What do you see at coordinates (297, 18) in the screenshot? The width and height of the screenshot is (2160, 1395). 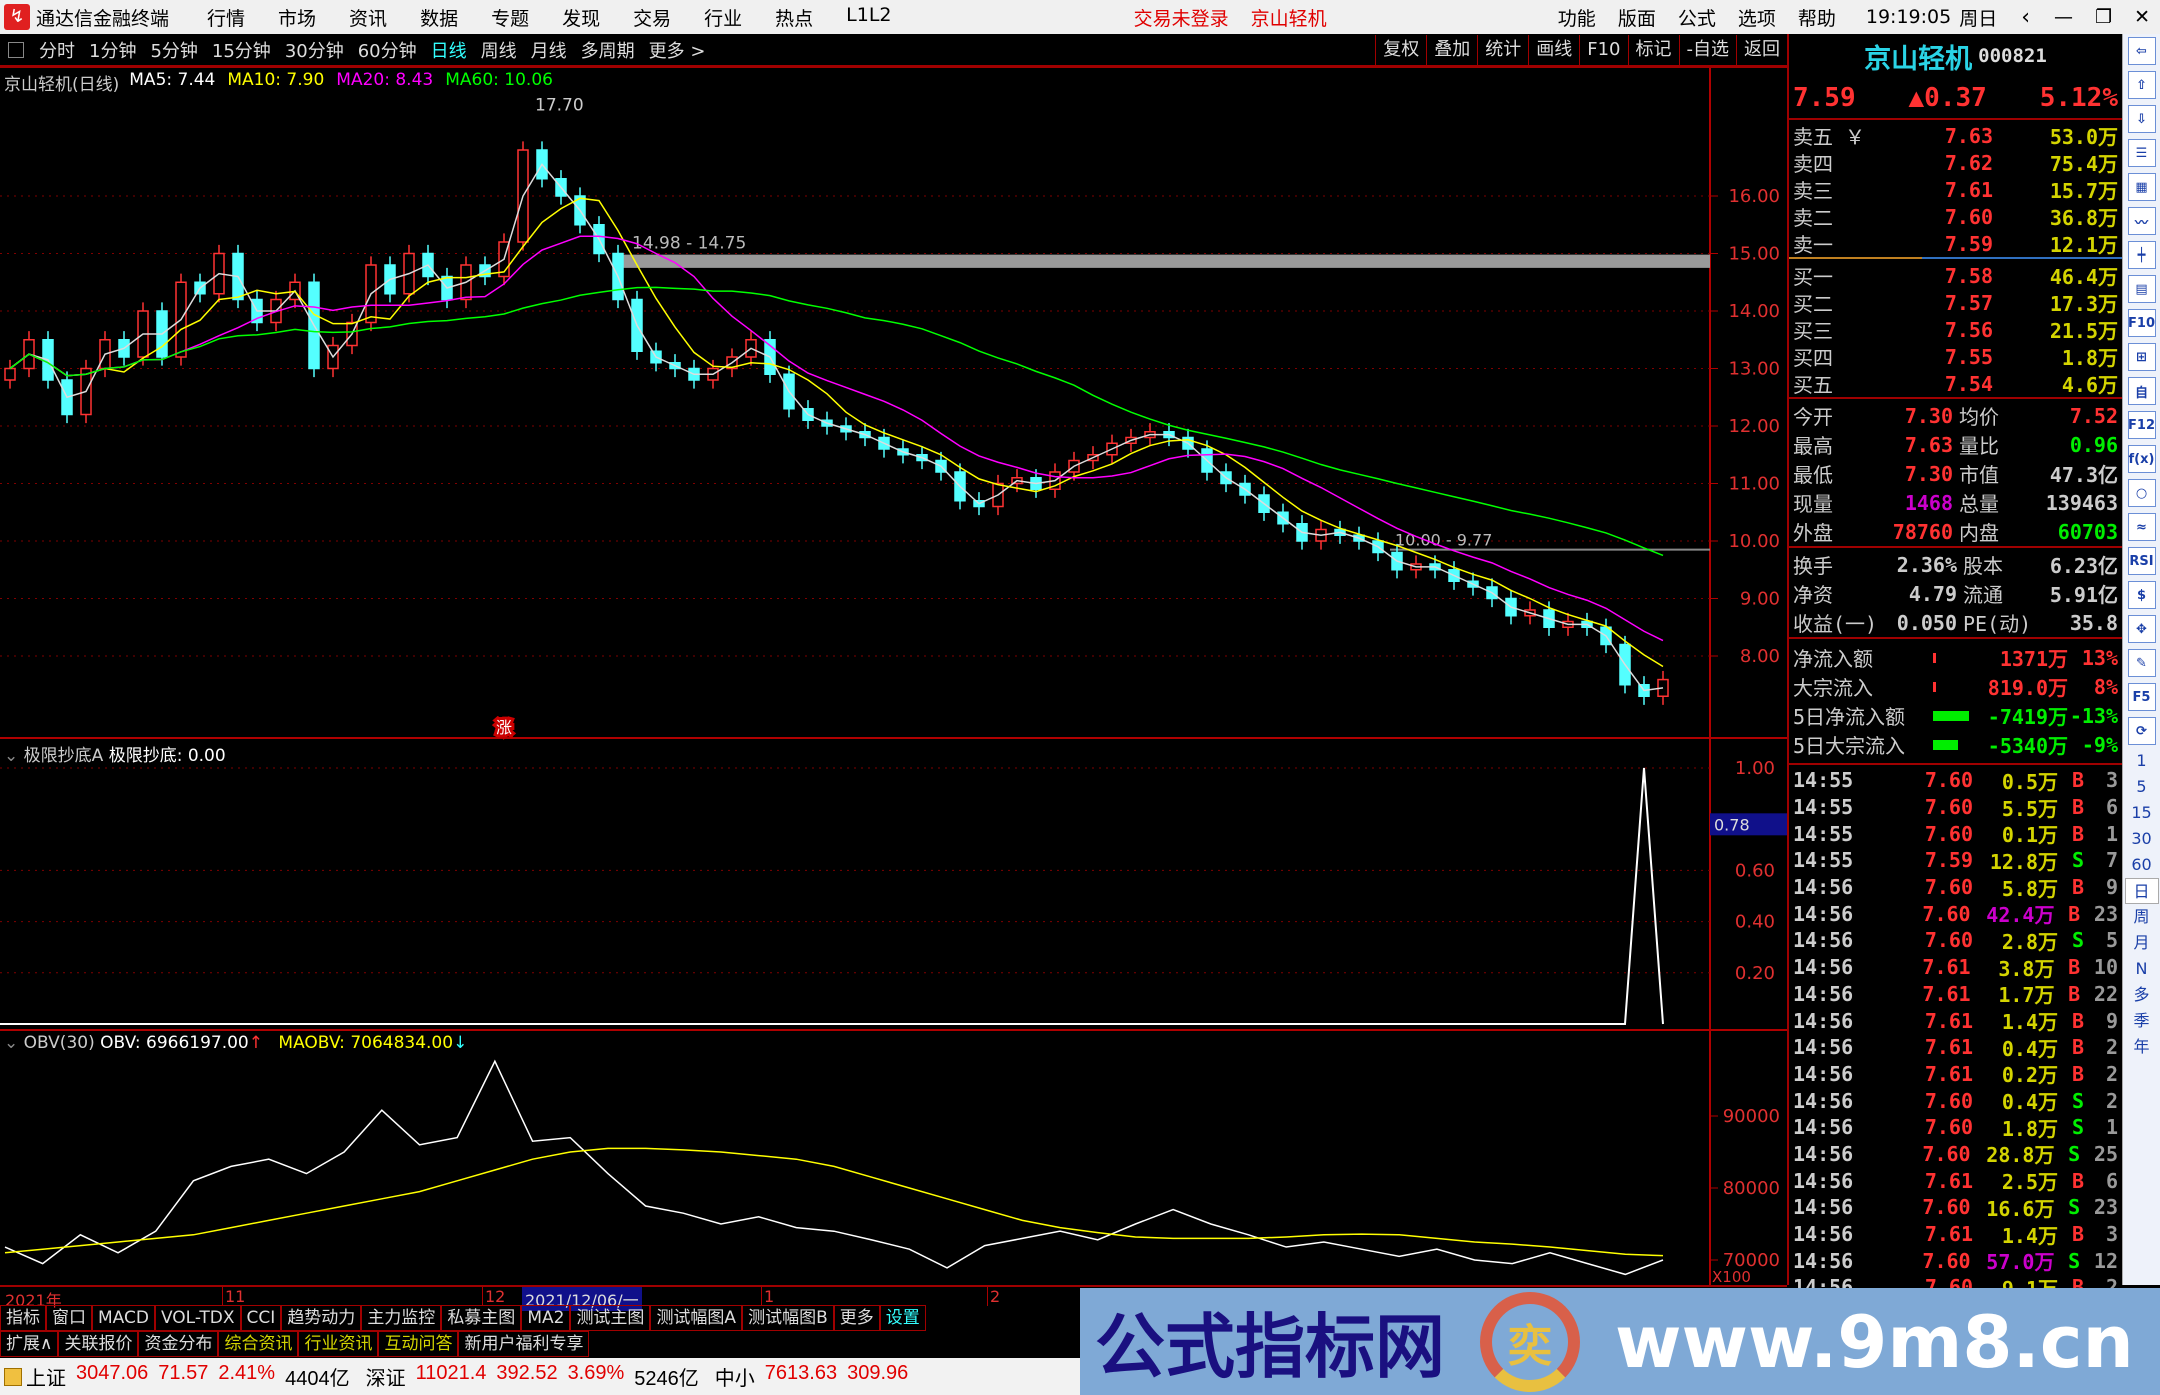 I see `menu-1: 市场` at bounding box center [297, 18].